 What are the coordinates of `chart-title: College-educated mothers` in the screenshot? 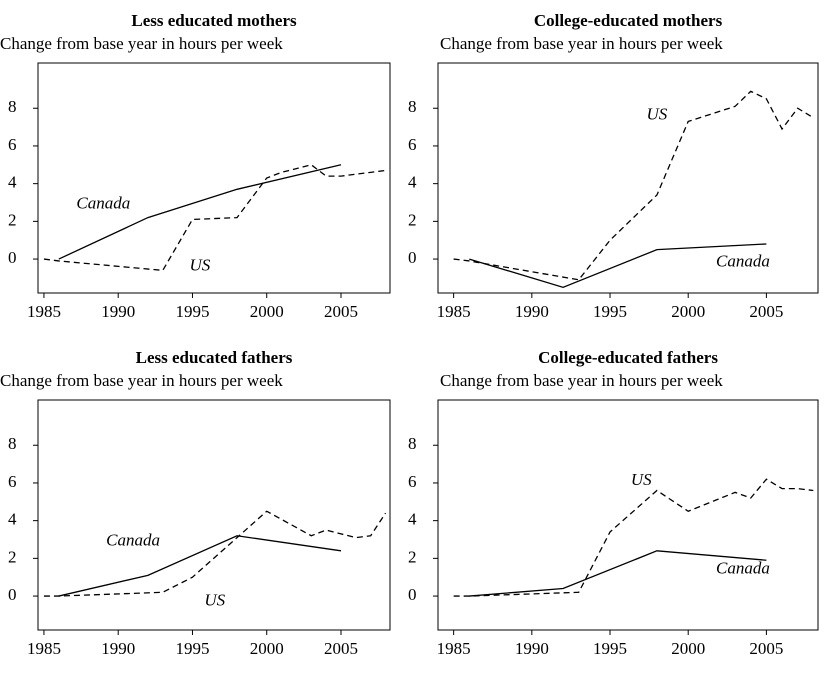 It's located at (628, 20).